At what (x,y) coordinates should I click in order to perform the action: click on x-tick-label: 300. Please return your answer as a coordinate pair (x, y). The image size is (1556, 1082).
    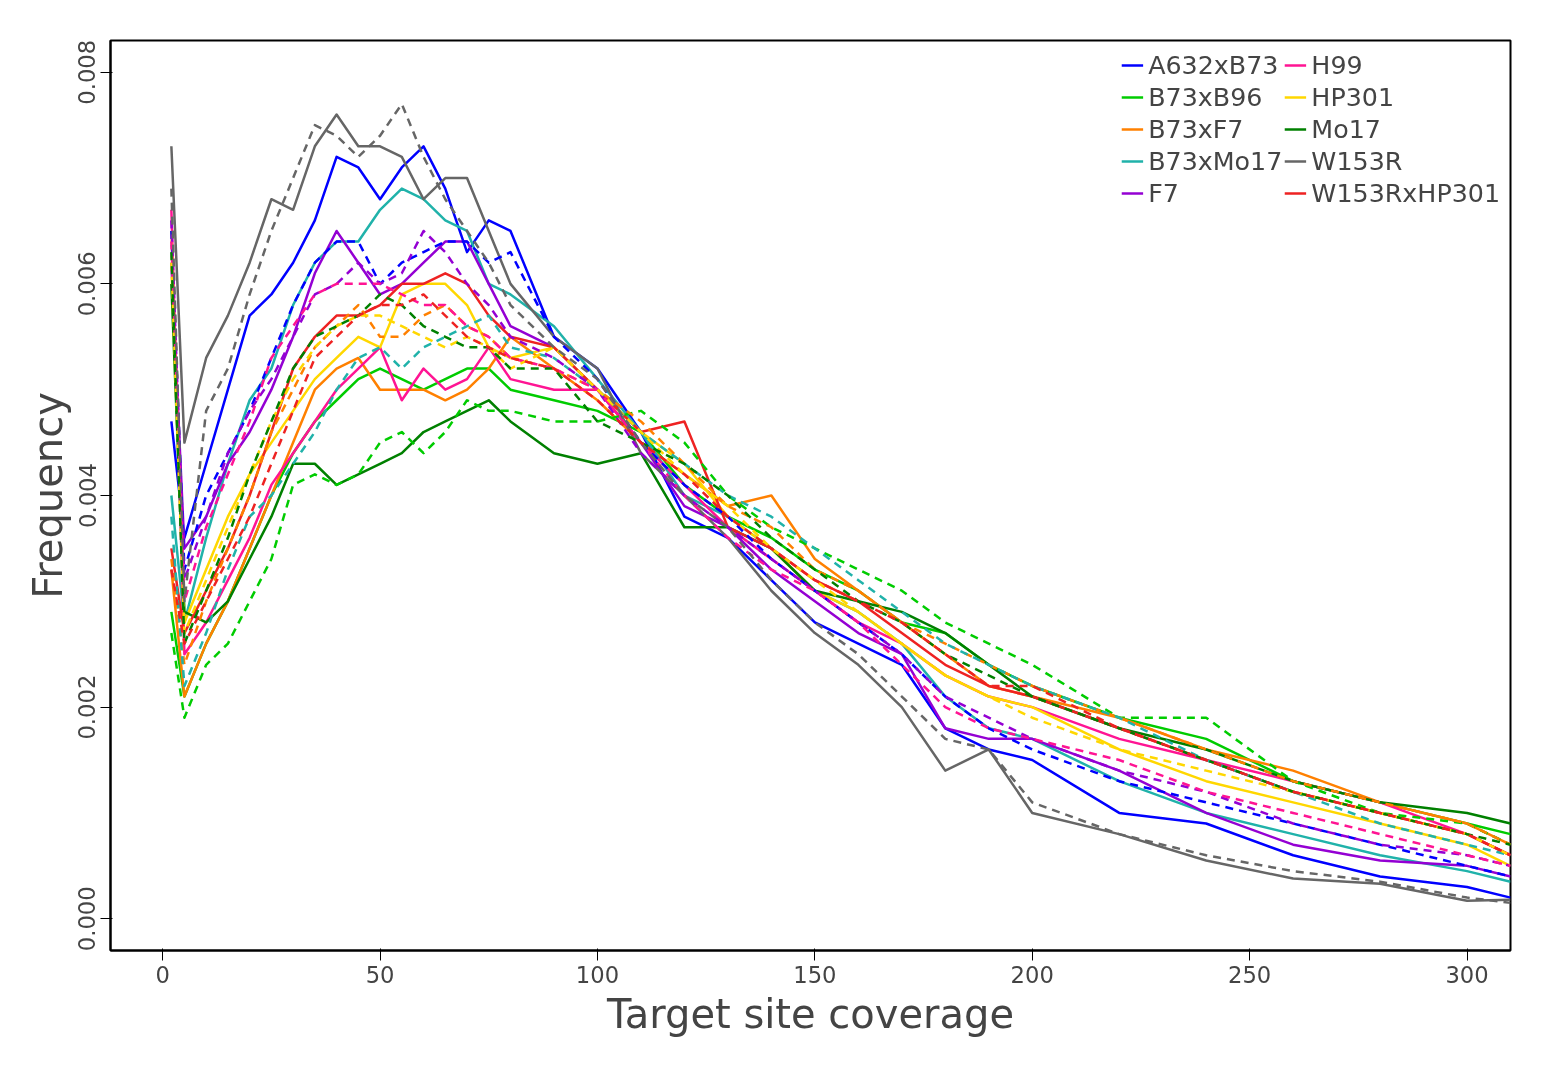
    Looking at the image, I should click on (1467, 974).